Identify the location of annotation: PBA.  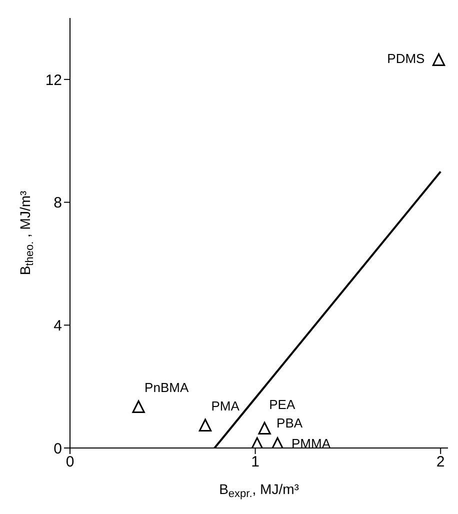
(289, 423).